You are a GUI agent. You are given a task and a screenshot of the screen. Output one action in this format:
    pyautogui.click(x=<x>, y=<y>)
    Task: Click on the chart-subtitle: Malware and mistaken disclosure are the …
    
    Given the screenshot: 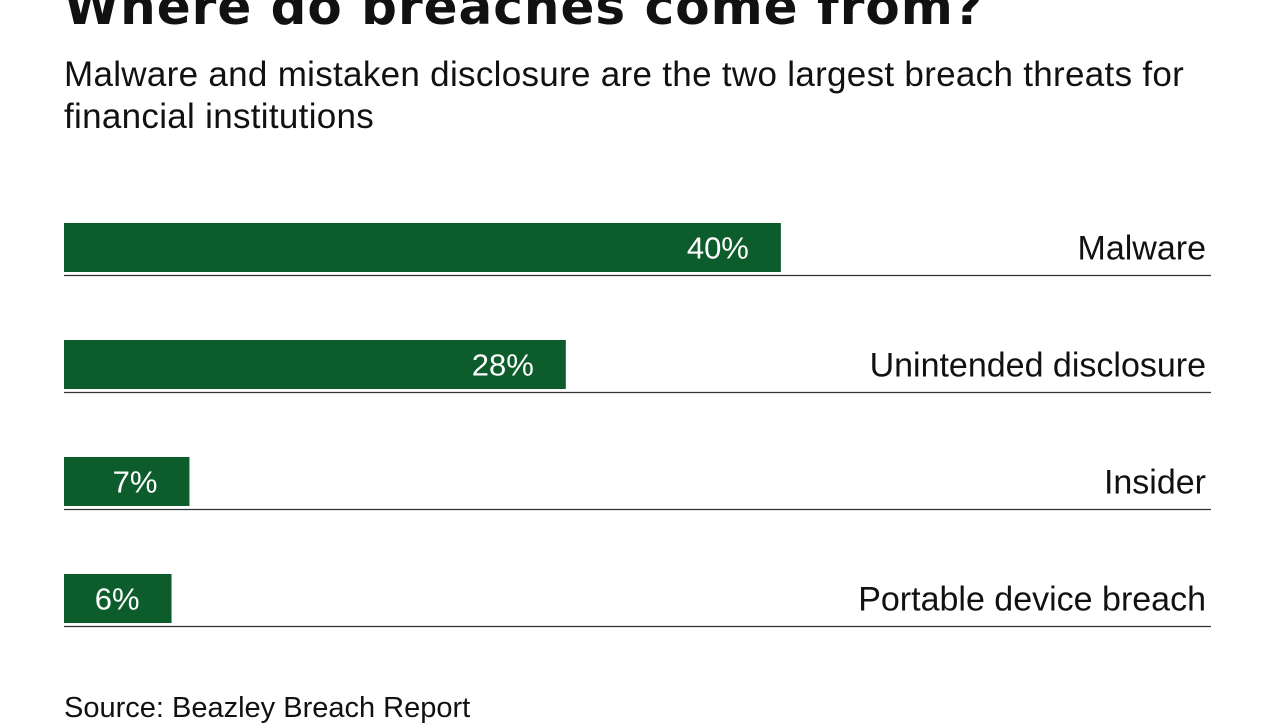 What is the action you would take?
    pyautogui.click(x=624, y=95)
    